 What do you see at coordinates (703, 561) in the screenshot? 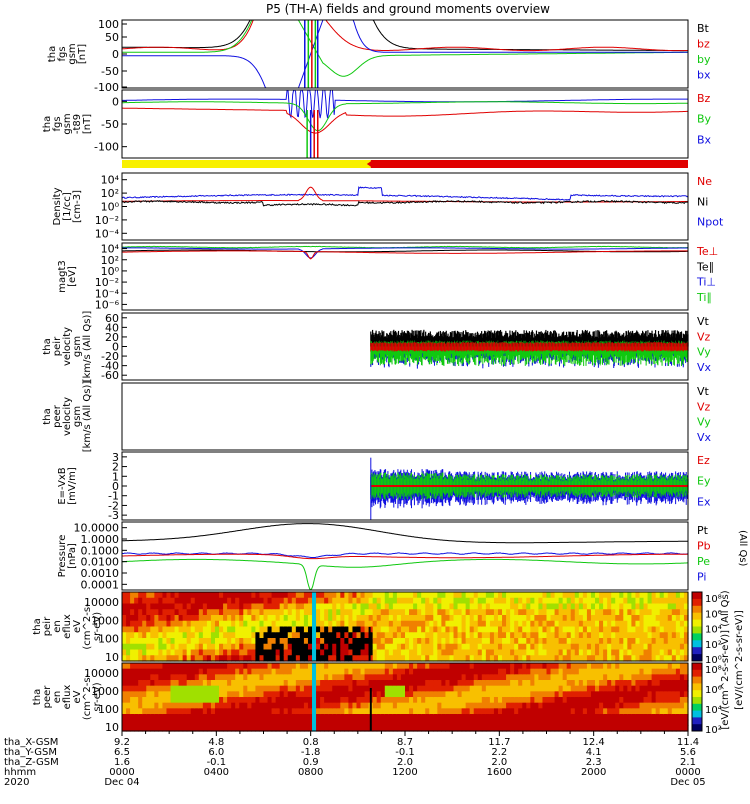
I see `legend-pressure-Pe: Pe` at bounding box center [703, 561].